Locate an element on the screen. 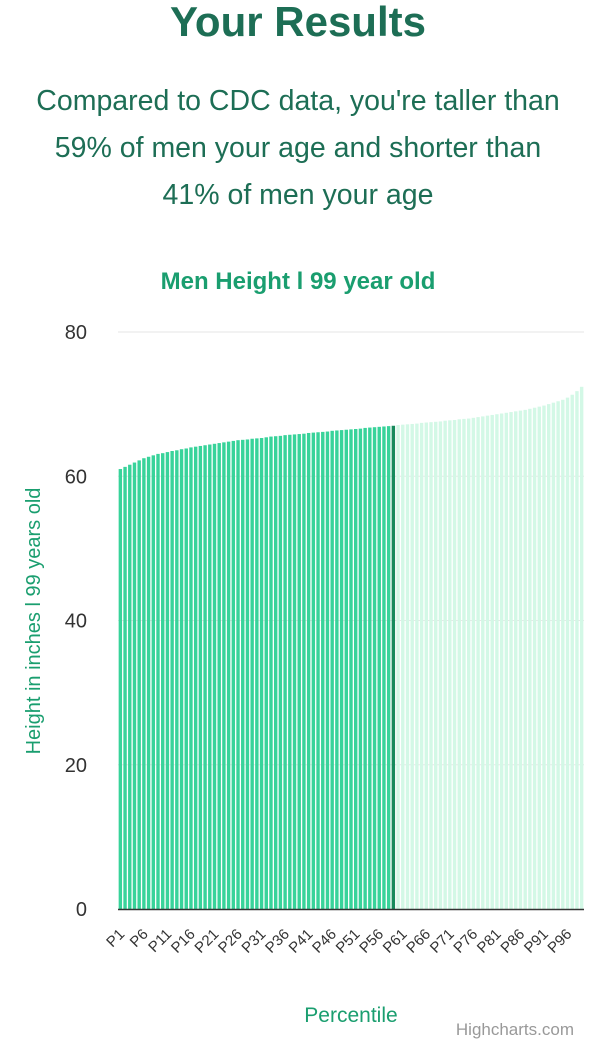 Image resolution: width=596 pixels, height=1048 pixels. bar-P81 is located at coordinates (497, 661).